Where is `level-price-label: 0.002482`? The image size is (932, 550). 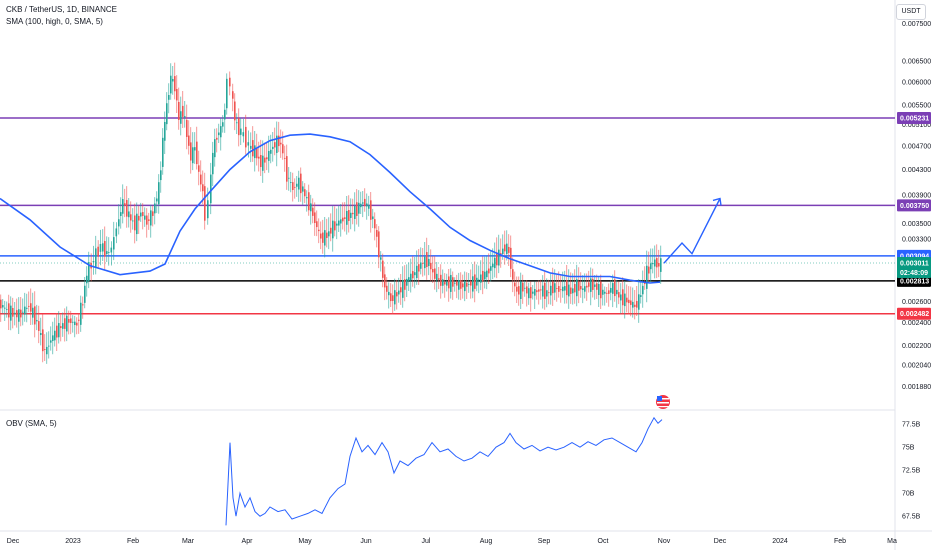 level-price-label: 0.002482 is located at coordinates (914, 314).